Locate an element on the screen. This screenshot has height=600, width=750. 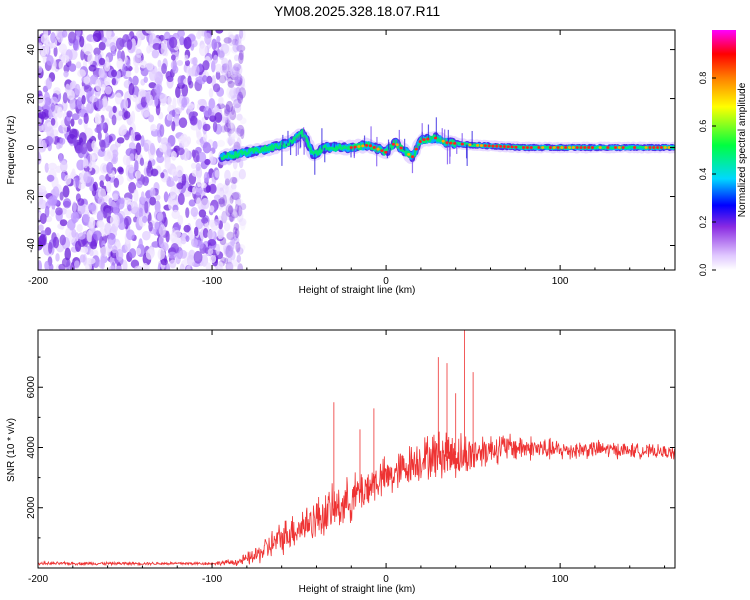
heatmap-ridge is located at coordinates (445, 146).